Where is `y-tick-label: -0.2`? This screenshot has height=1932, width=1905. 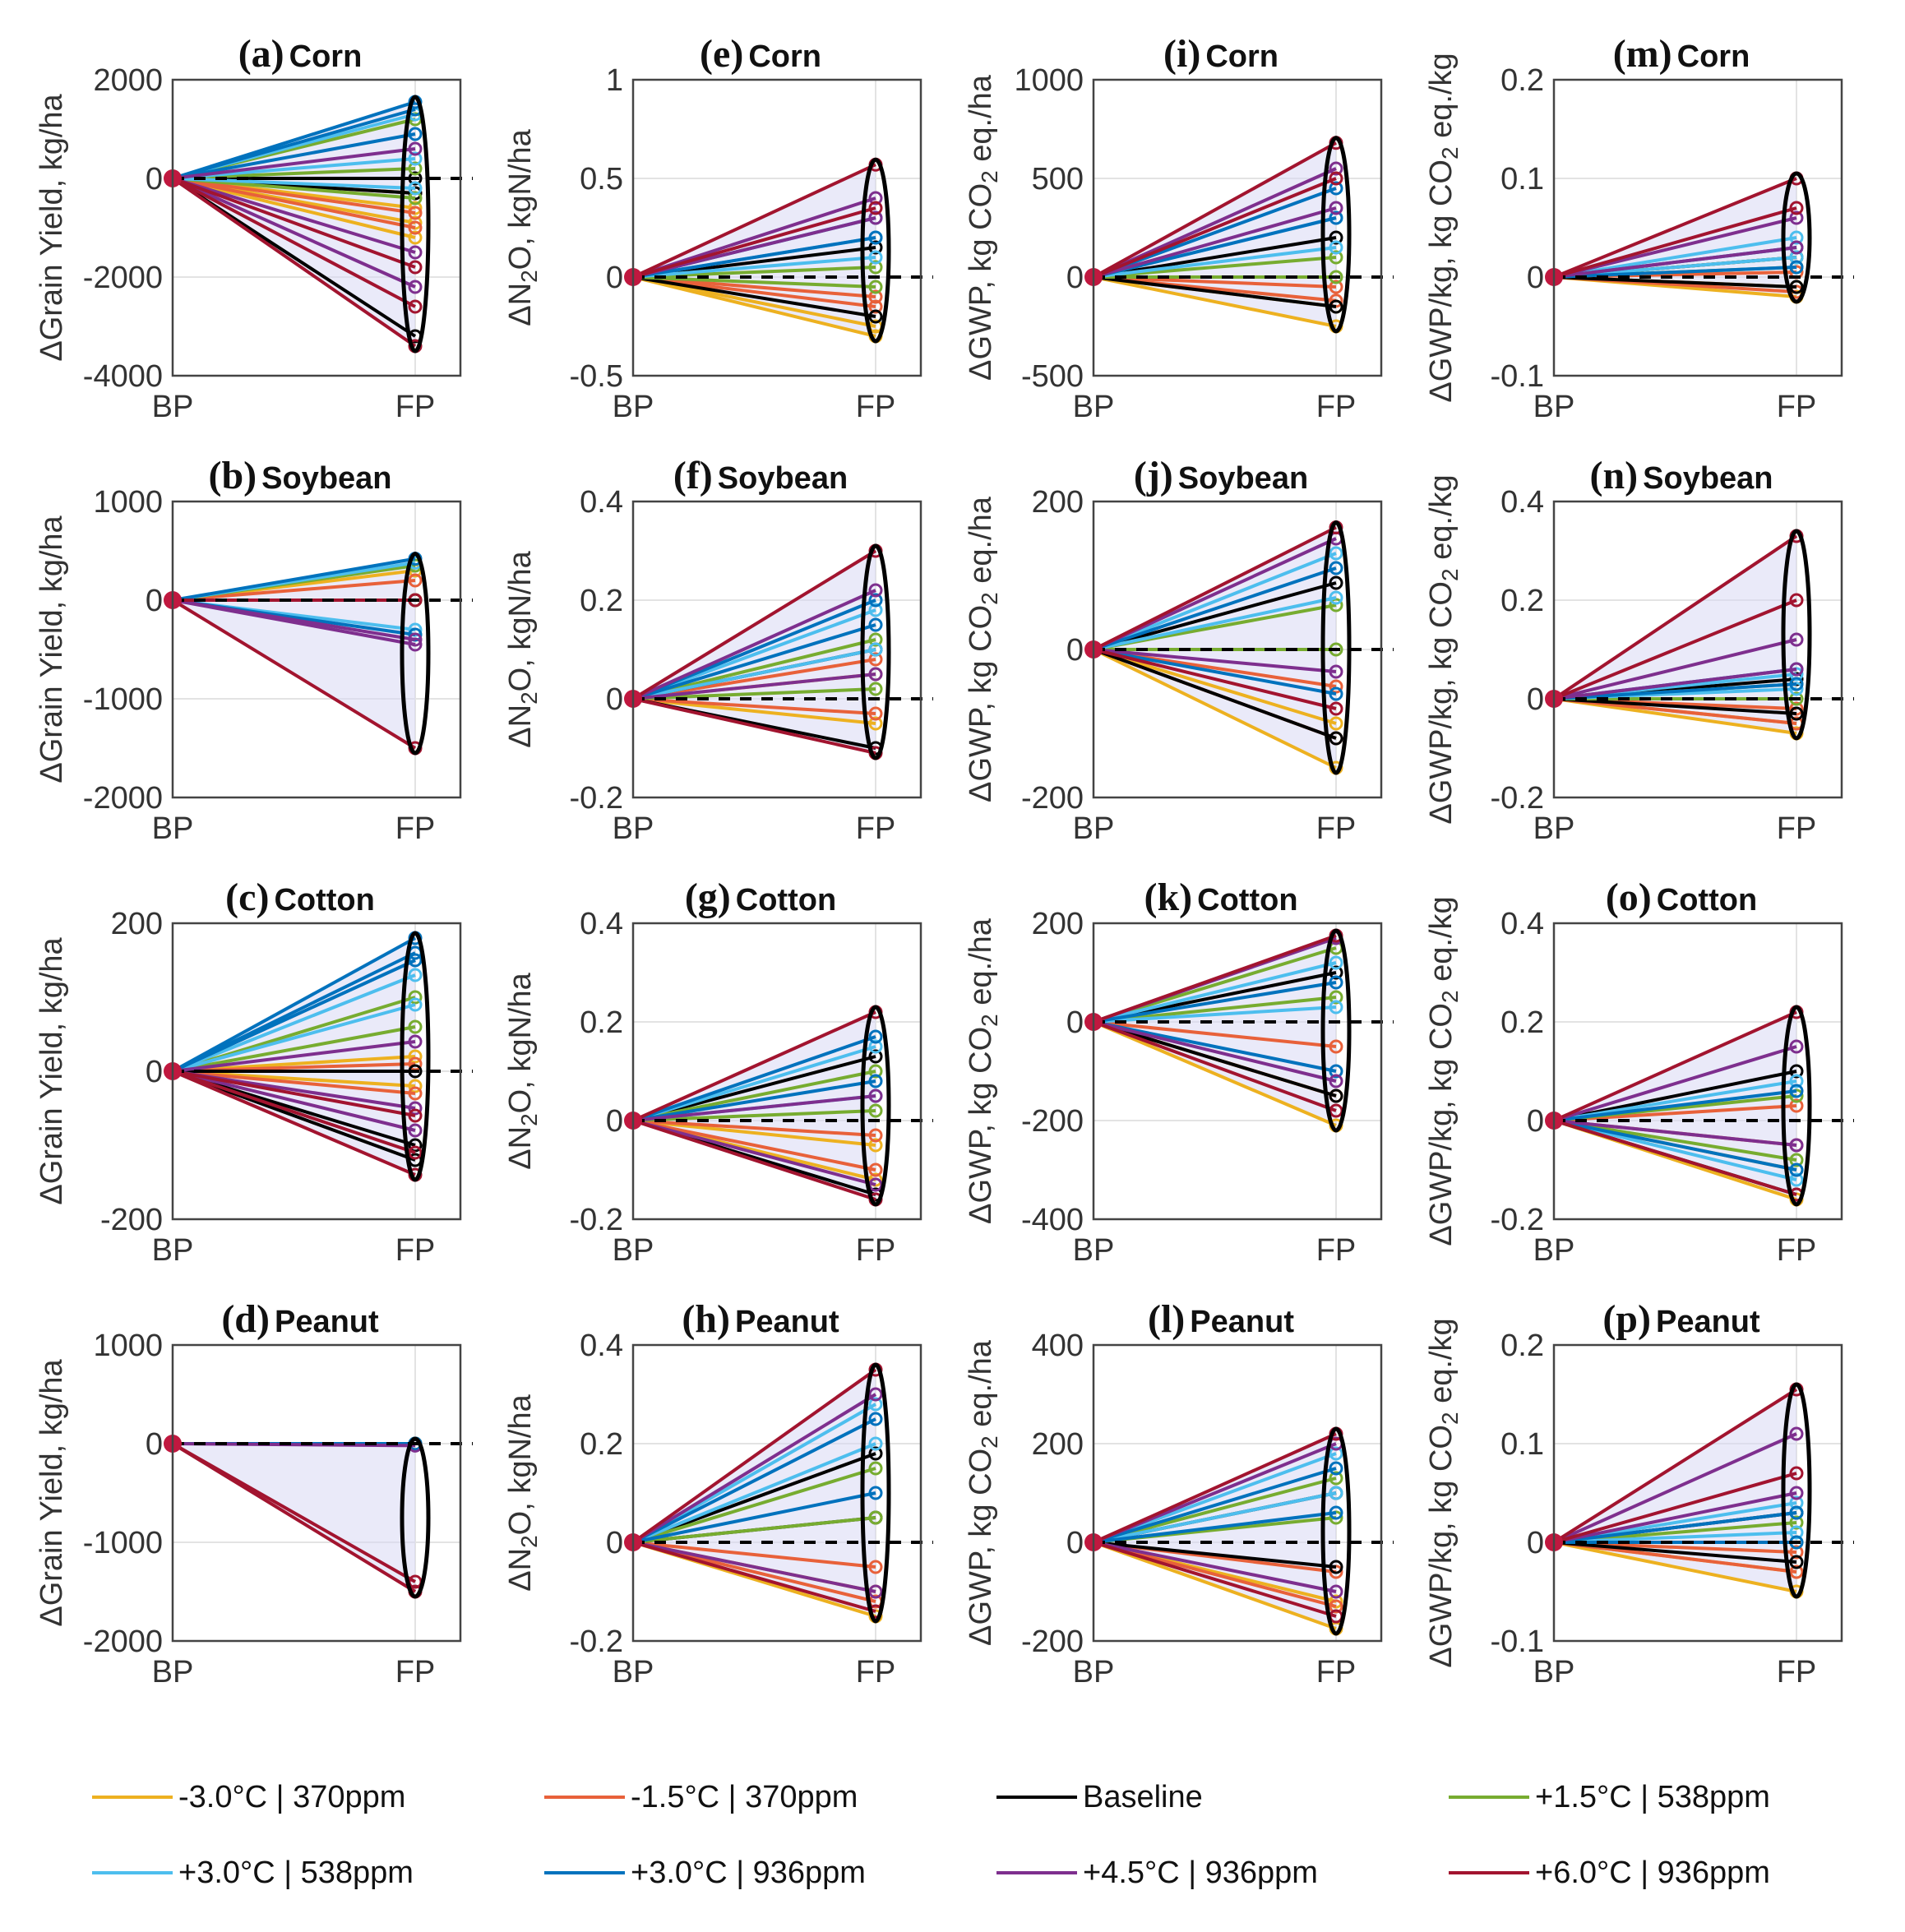
y-tick-label: -0.2 is located at coordinates (596, 798).